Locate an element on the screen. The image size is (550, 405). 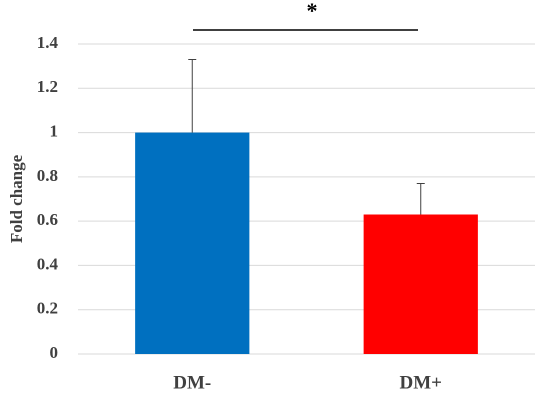
significance-label: * is located at coordinates (312, 11).